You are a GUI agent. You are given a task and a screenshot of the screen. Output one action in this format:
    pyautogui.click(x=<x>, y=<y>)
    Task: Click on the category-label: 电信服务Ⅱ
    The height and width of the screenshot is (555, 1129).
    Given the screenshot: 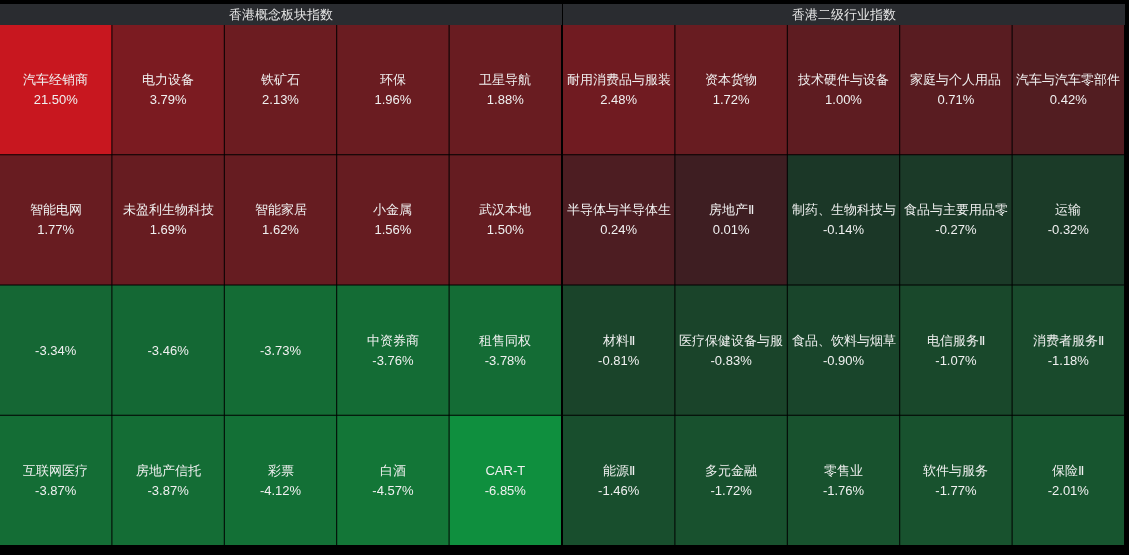 What is the action you would take?
    pyautogui.click(x=955, y=340)
    